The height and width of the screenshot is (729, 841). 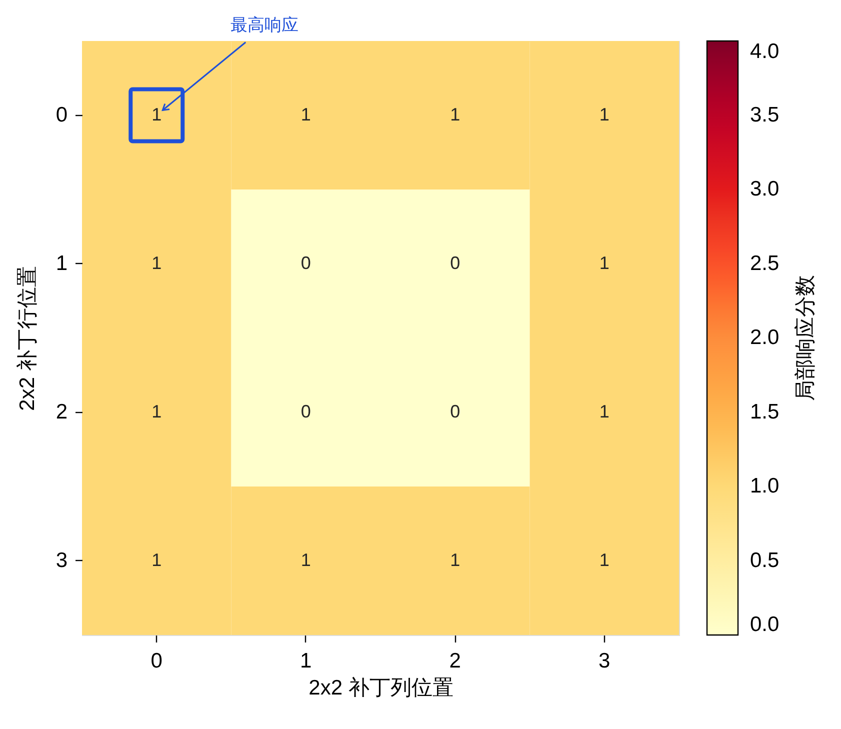 What do you see at coordinates (765, 624) in the screenshot?
I see `color-bar-label: 0.0` at bounding box center [765, 624].